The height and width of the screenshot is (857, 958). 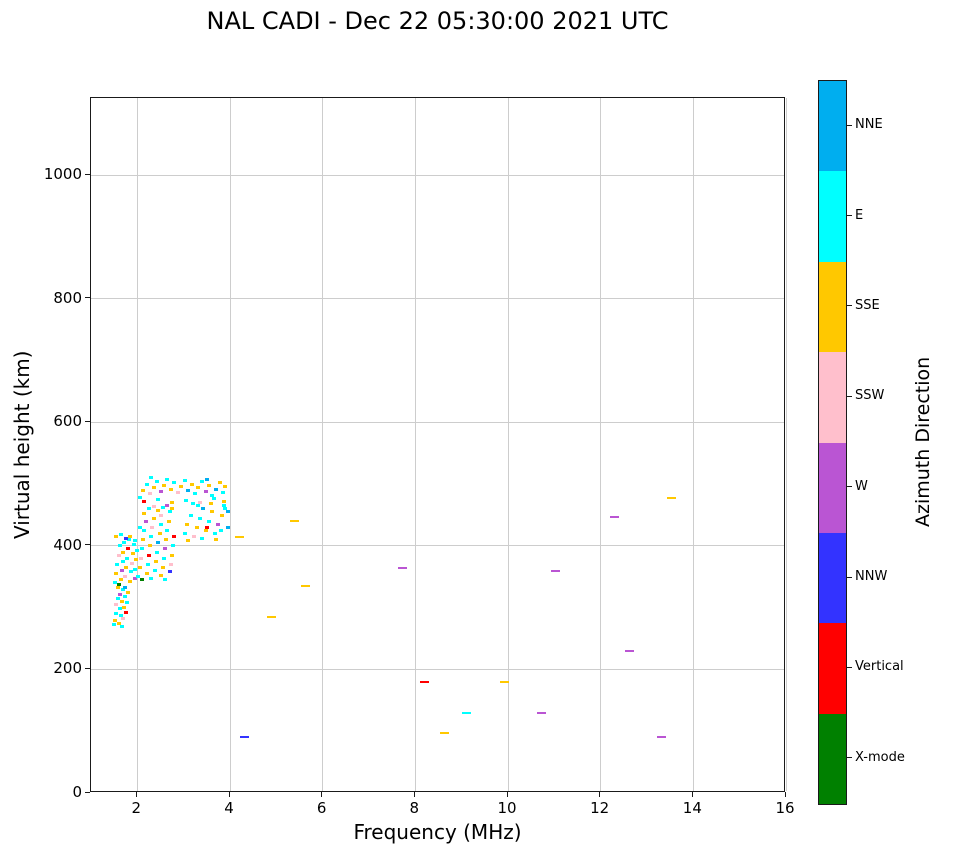 What do you see at coordinates (77, 792) in the screenshot?
I see `y-tick-label: 0` at bounding box center [77, 792].